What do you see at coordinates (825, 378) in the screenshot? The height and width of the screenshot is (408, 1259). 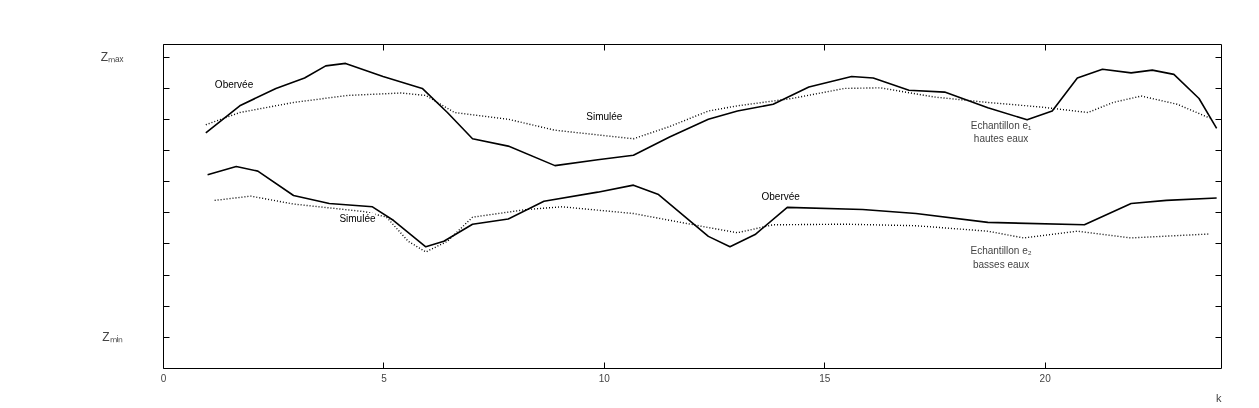 I see `x-tick-label: 15` at bounding box center [825, 378].